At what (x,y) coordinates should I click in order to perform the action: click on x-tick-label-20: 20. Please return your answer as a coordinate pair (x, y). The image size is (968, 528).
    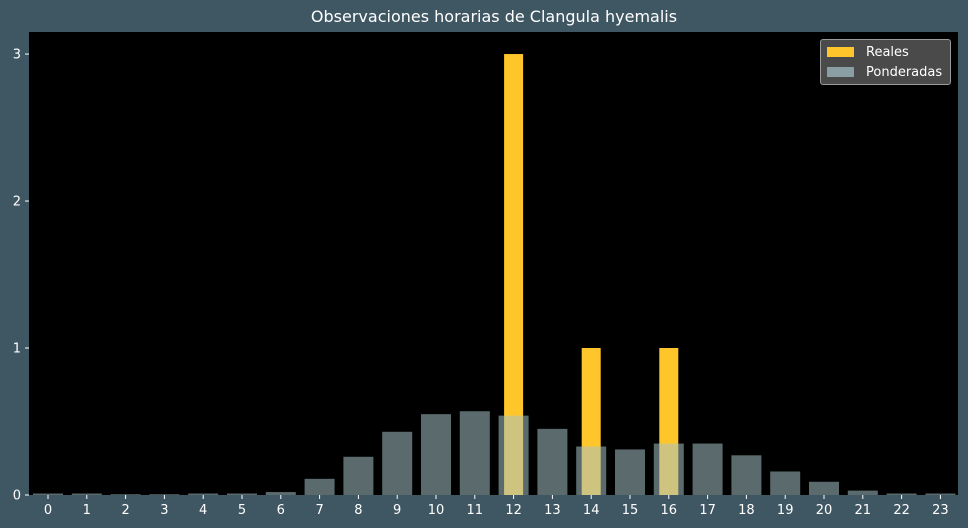
    Looking at the image, I should click on (824, 510).